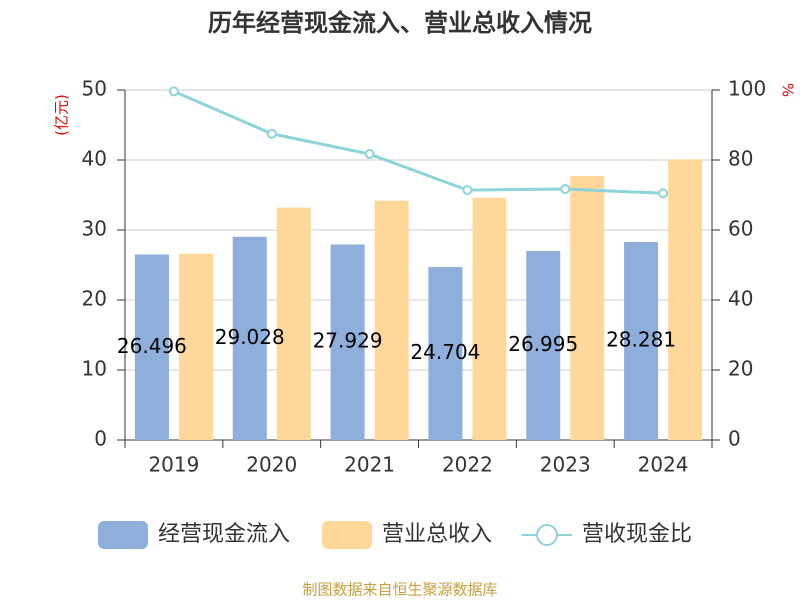 This screenshot has width=800, height=600. What do you see at coordinates (565, 465) in the screenshot?
I see `x-tick-label: 2023` at bounding box center [565, 465].